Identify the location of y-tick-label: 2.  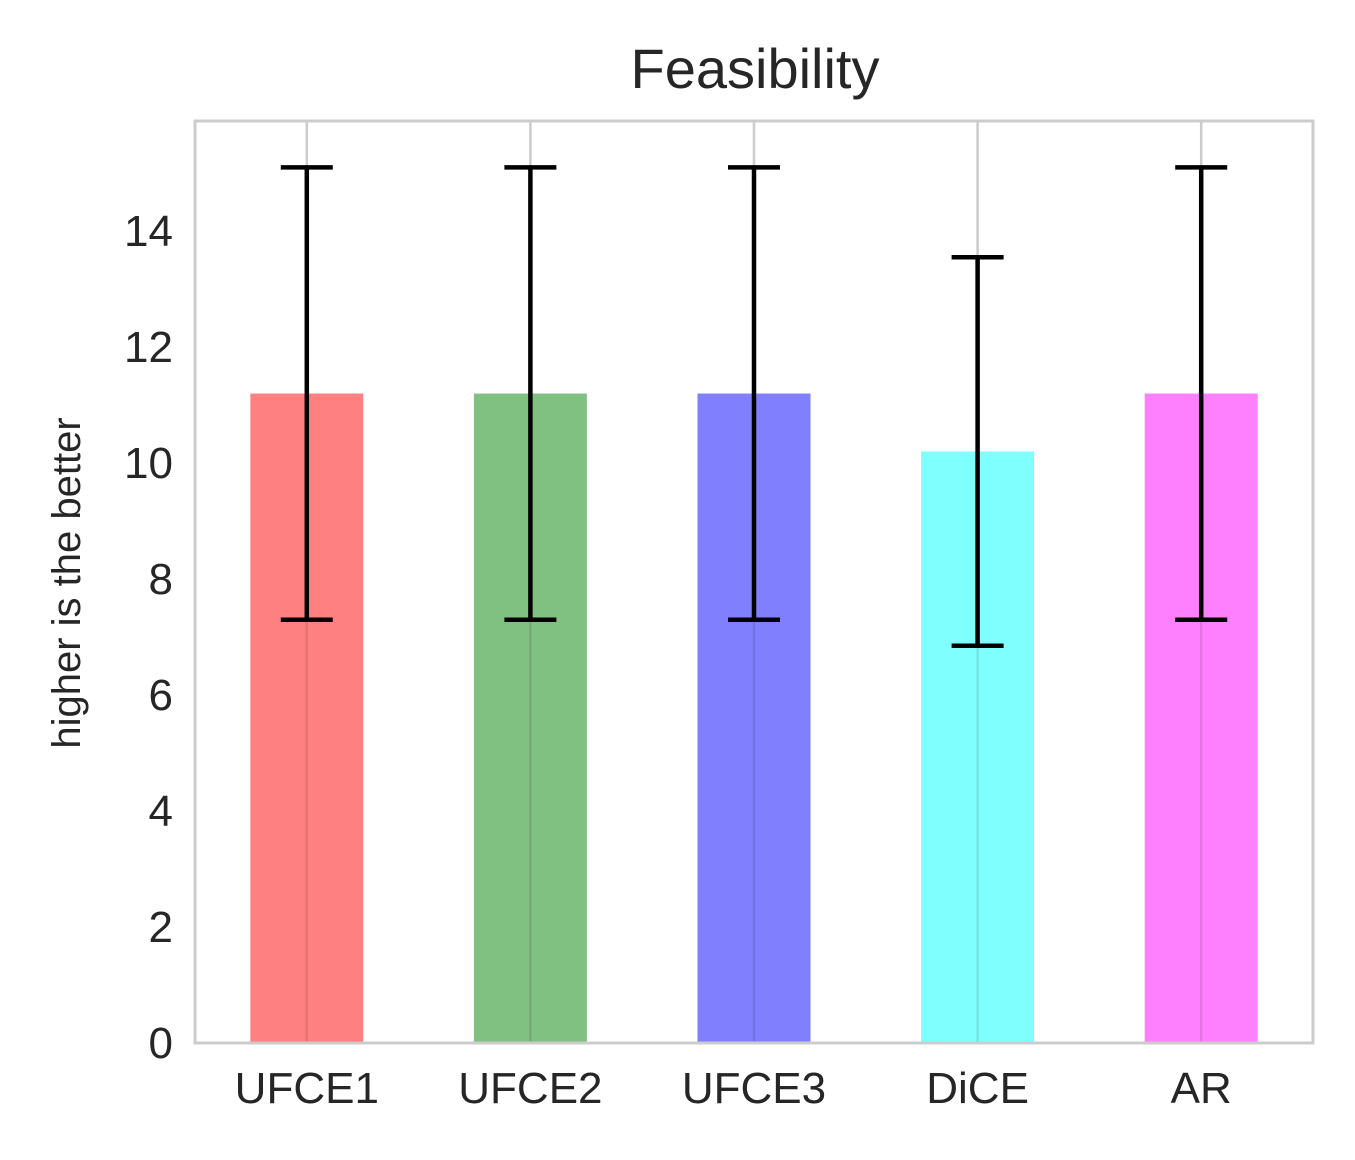
(161, 927).